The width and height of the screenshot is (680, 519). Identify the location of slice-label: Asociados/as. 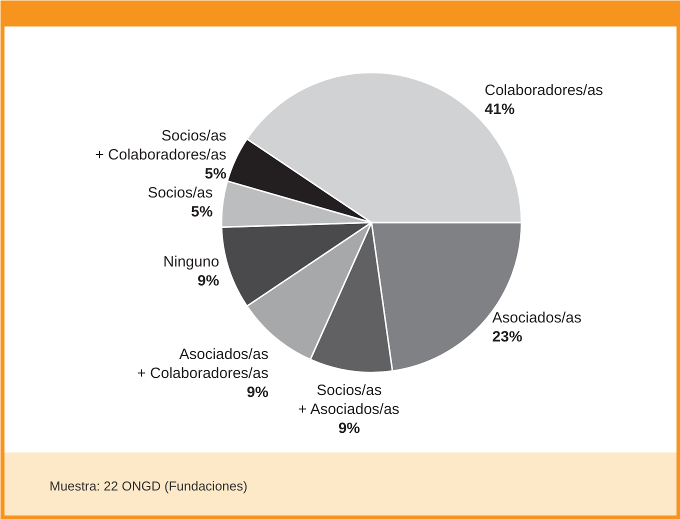
(537, 317).